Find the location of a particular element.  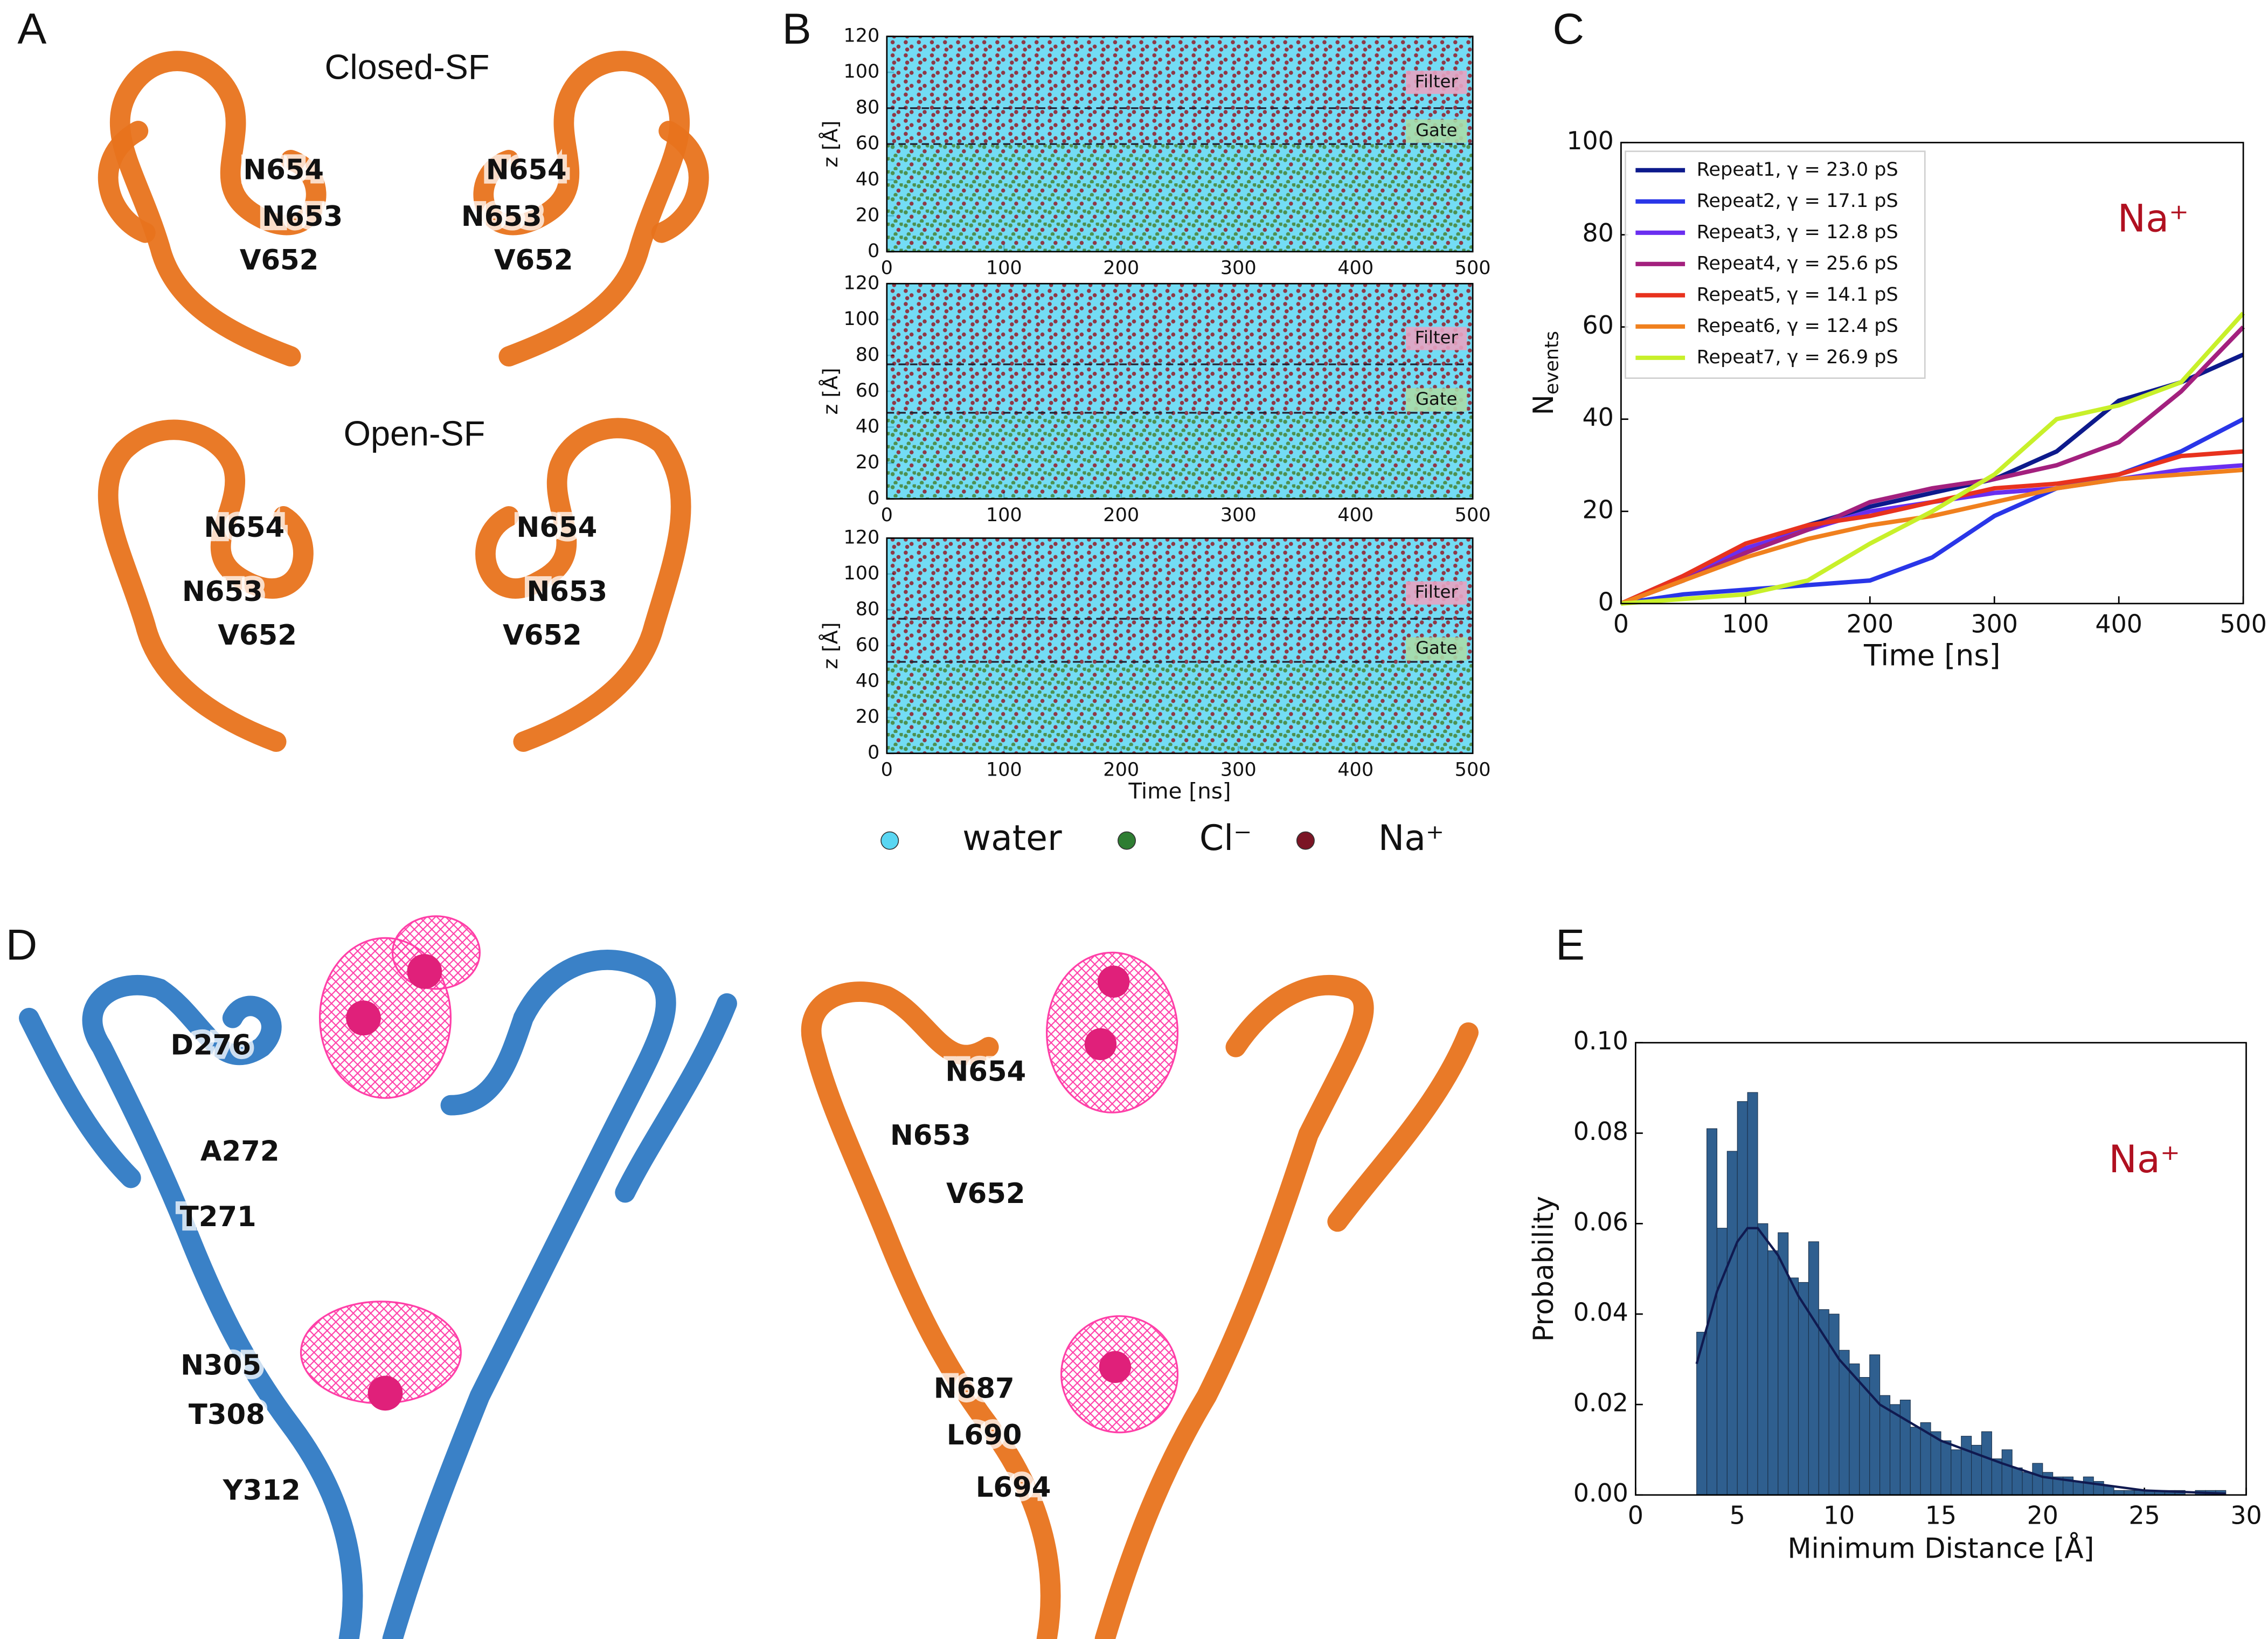

y-tick-label: 0.06 is located at coordinates (1601, 1221).